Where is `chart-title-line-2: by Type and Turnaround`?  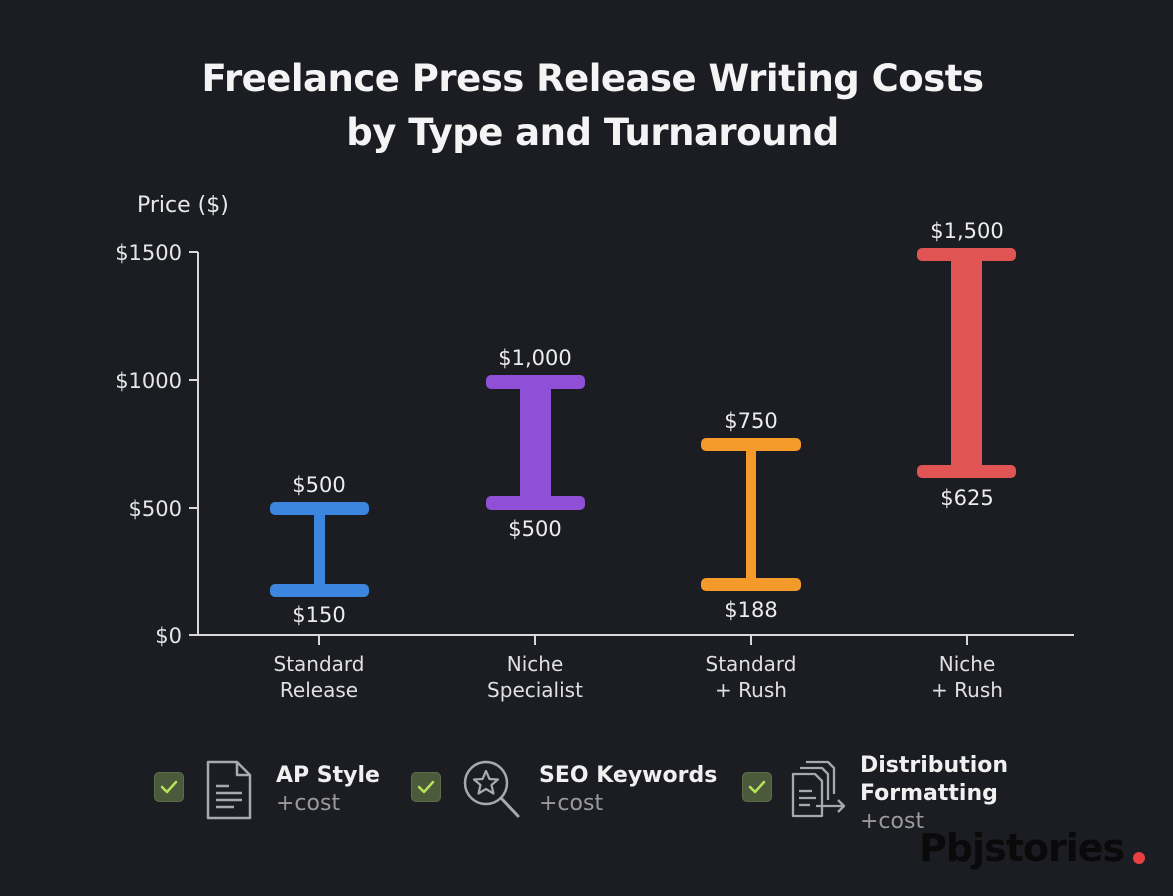
chart-title-line-2: by Type and Turnaround is located at coordinates (592, 132).